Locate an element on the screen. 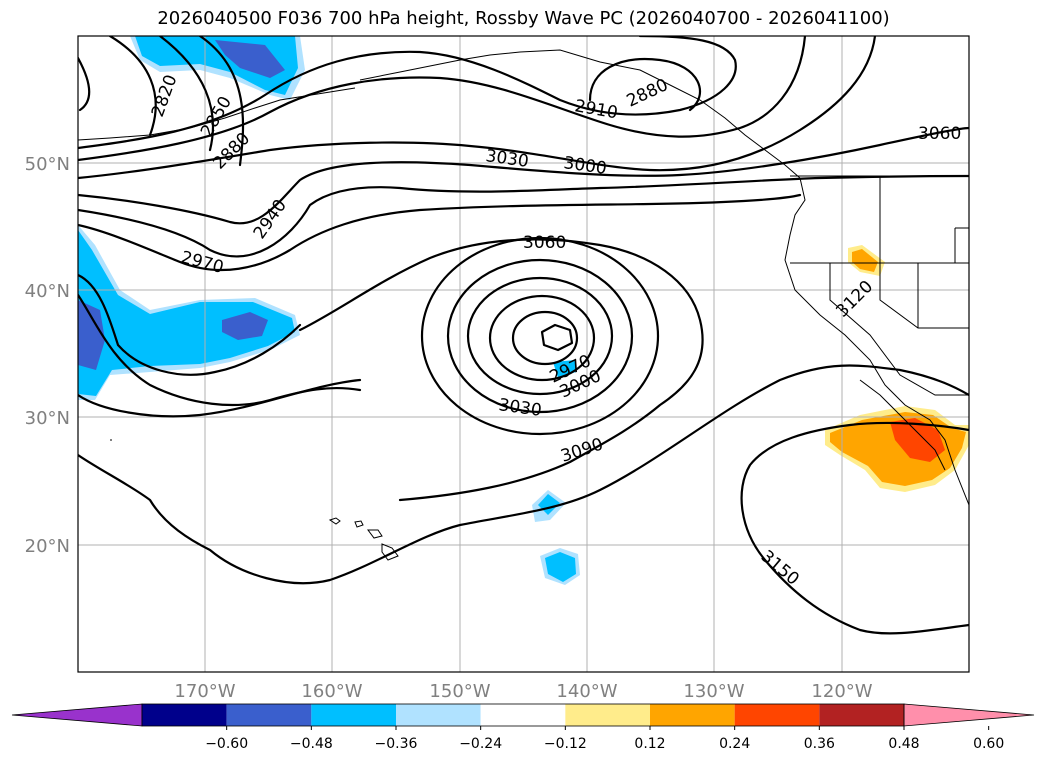  colorbar-extend-min is located at coordinates (77, 715).